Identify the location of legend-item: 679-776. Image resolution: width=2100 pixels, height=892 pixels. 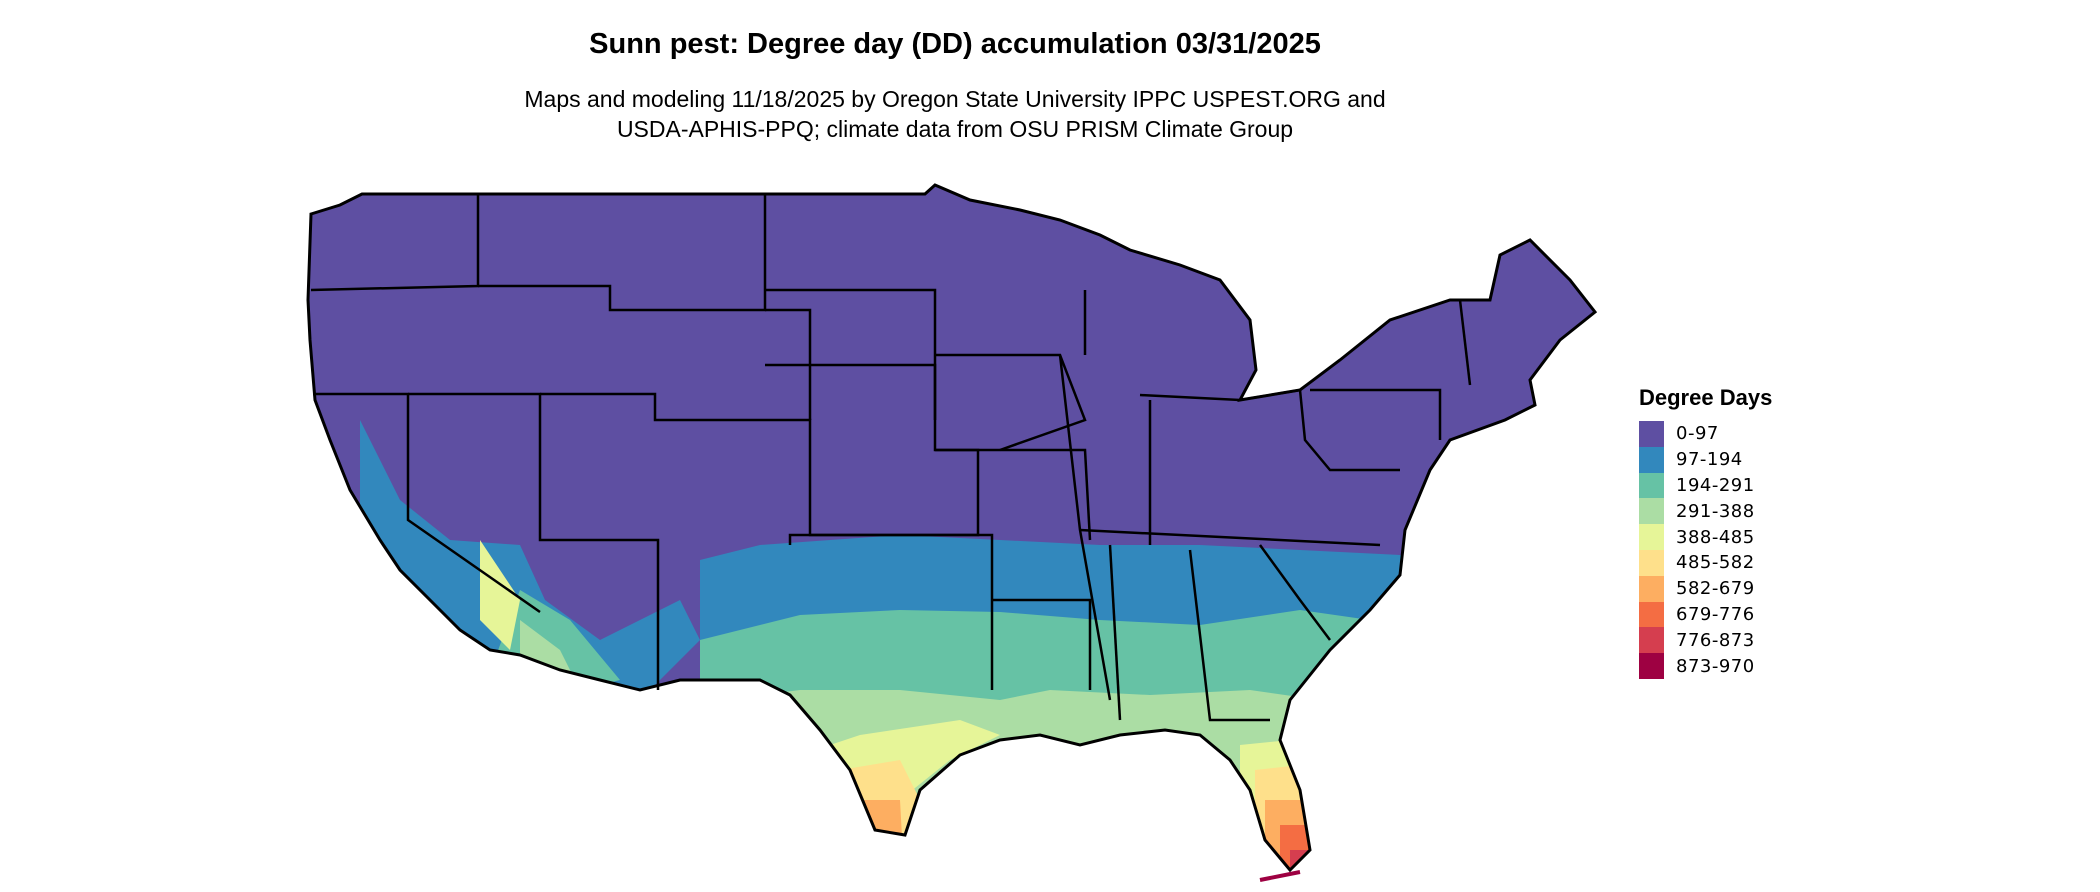
(1705, 614).